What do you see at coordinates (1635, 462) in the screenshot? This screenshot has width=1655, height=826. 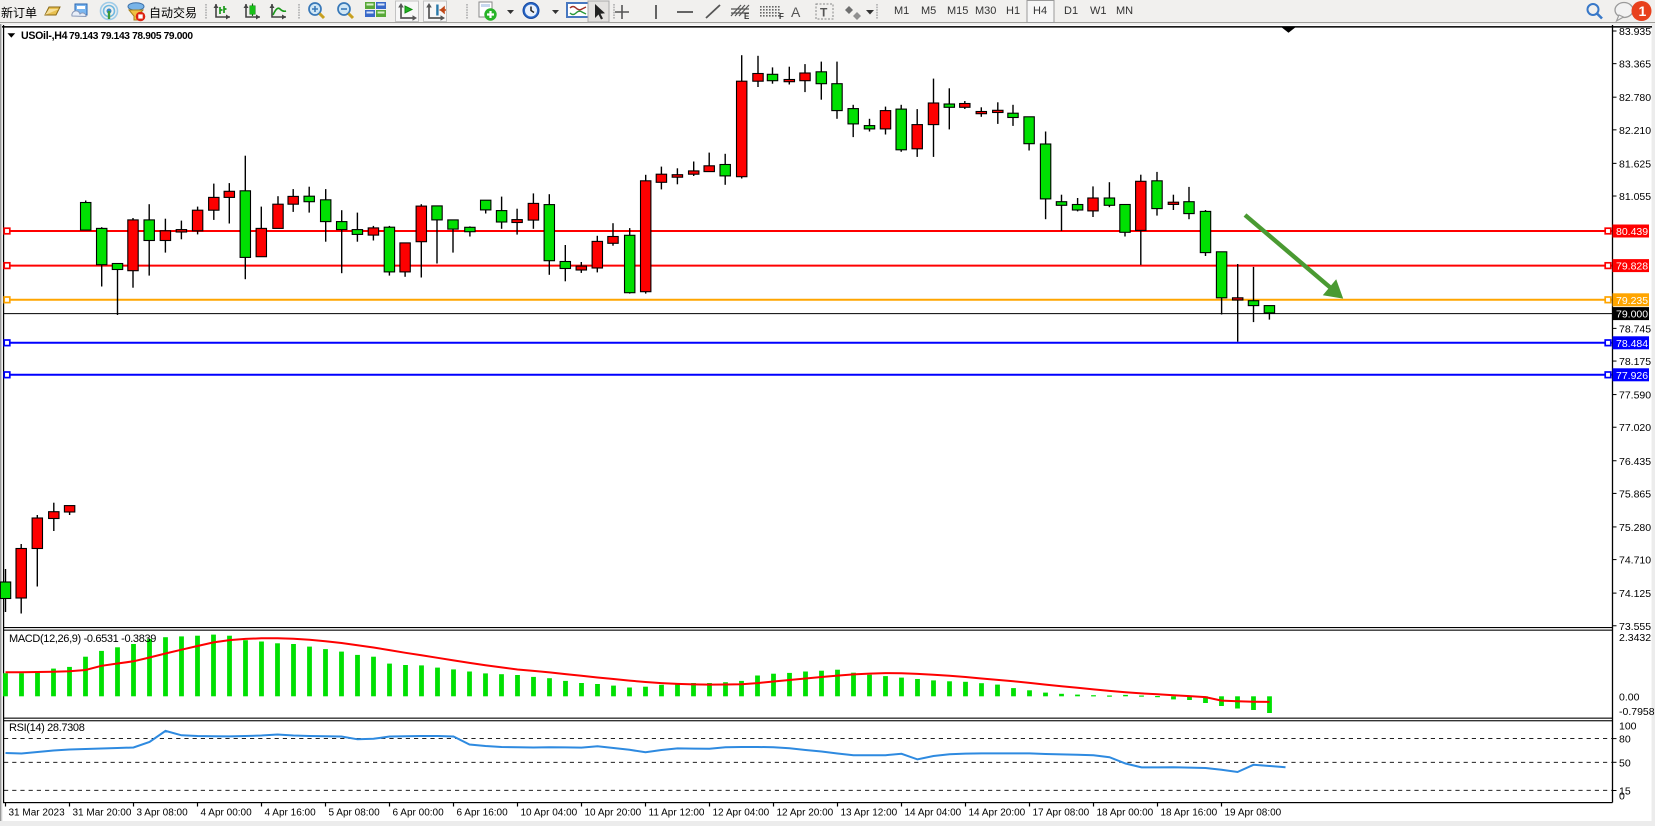 I see `svg-text: 76.435` at bounding box center [1635, 462].